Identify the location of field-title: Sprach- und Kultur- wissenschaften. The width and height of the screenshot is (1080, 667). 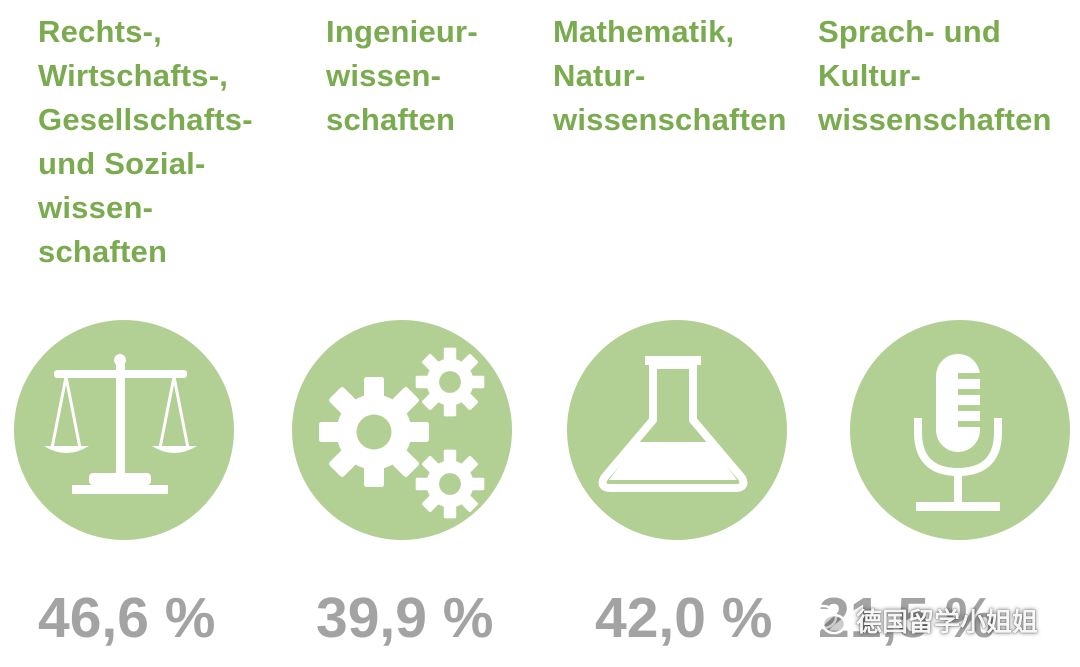
(935, 75).